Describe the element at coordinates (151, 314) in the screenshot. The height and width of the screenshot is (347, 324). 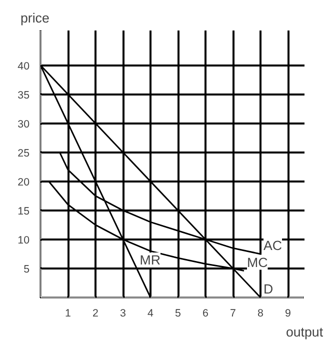
I see `x-tick-label: 4` at that location.